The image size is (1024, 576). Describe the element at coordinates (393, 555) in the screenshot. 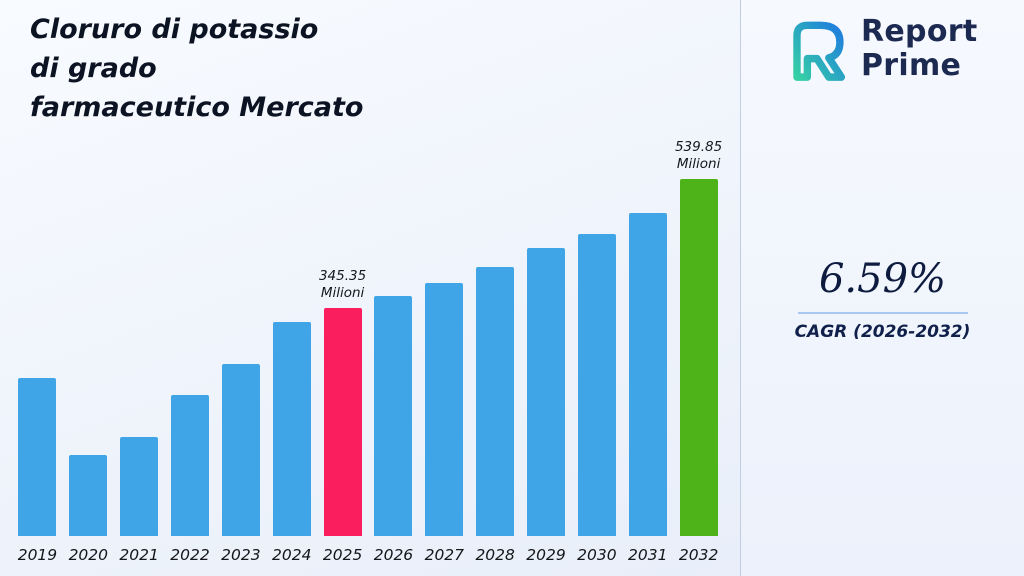

I see `x-label-2026: 2026` at that location.